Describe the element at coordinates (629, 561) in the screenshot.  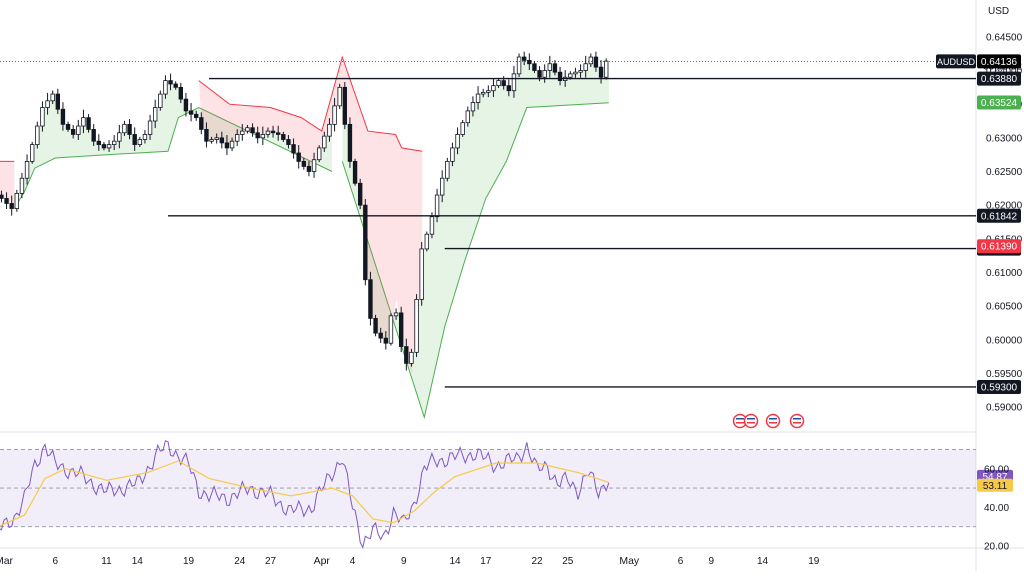
I see `time-tick-label: May` at that location.